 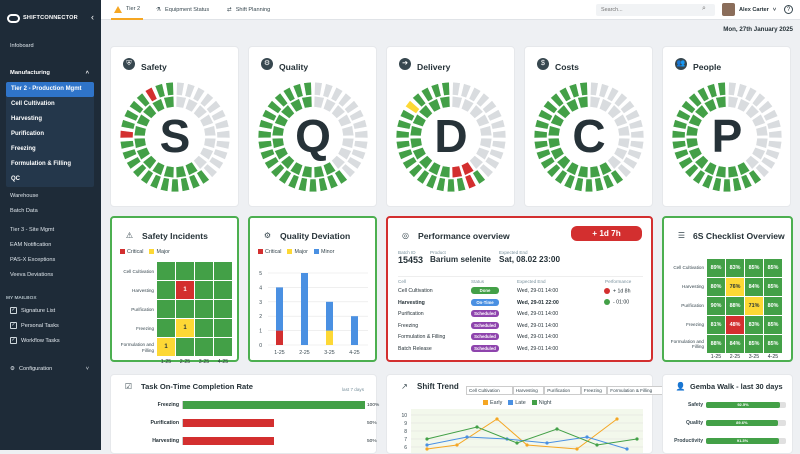 What do you see at coordinates (754, 325) in the screenshot?
I see `checklist-cell: 83%` at bounding box center [754, 325].